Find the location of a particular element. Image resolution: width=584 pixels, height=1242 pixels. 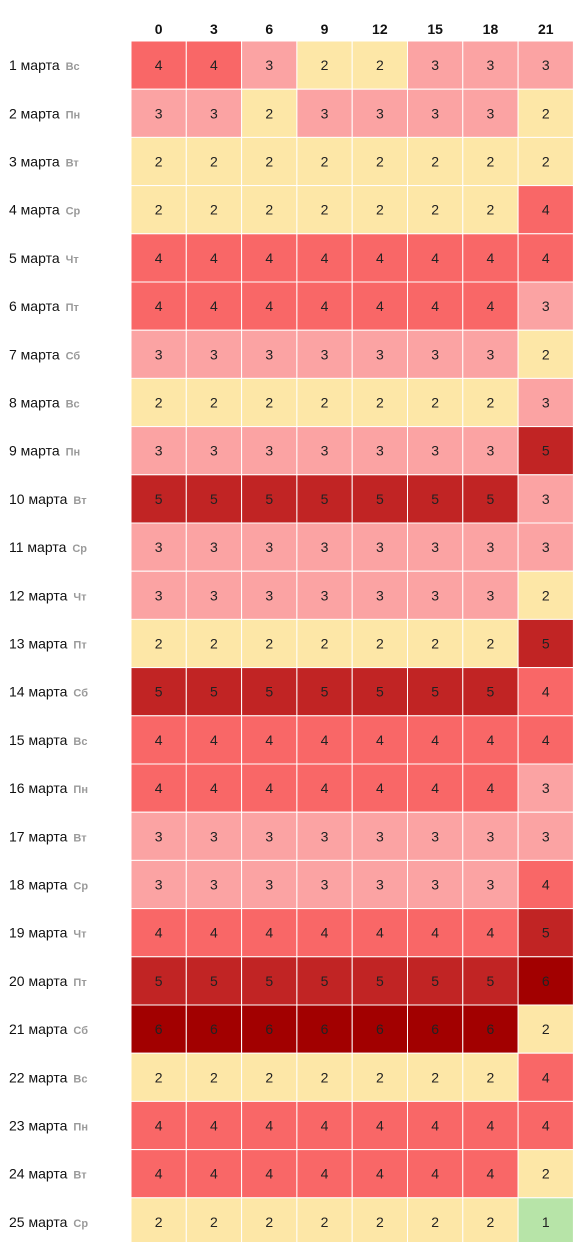

row-date-label: 8 марта Вс is located at coordinates (44, 403).